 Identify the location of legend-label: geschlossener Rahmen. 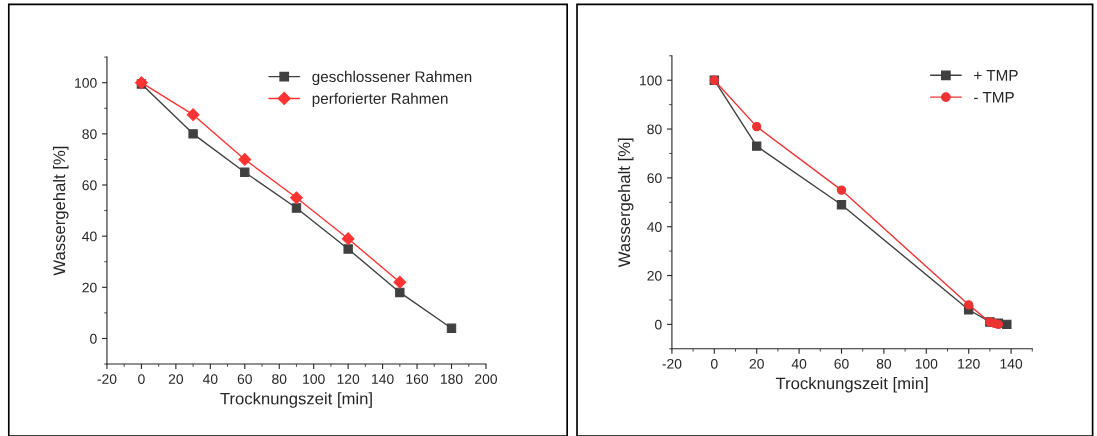
(392, 78).